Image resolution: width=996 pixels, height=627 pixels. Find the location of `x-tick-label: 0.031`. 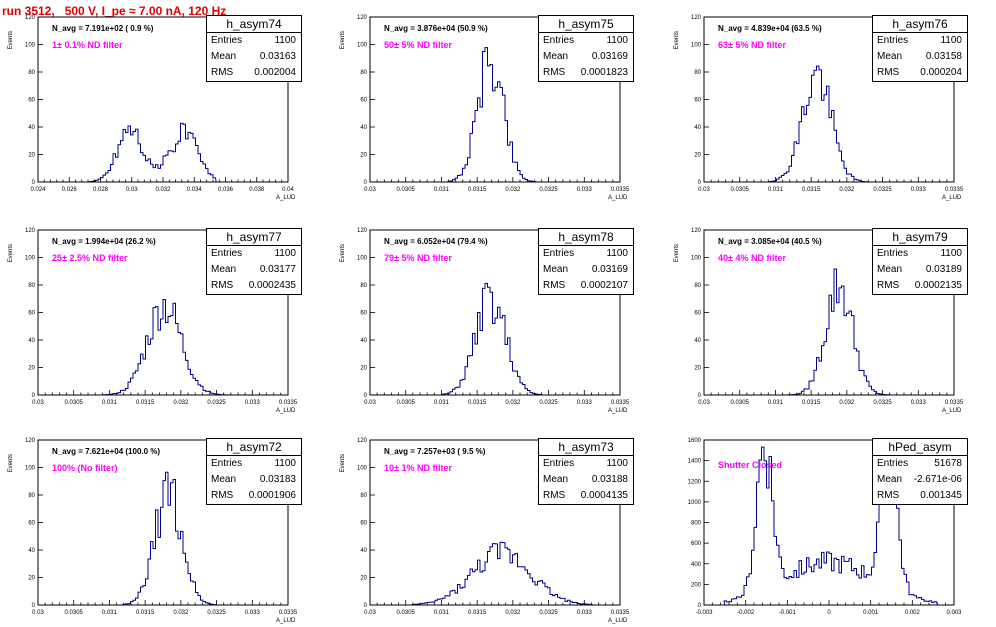

x-tick-label: 0.031 is located at coordinates (776, 403).